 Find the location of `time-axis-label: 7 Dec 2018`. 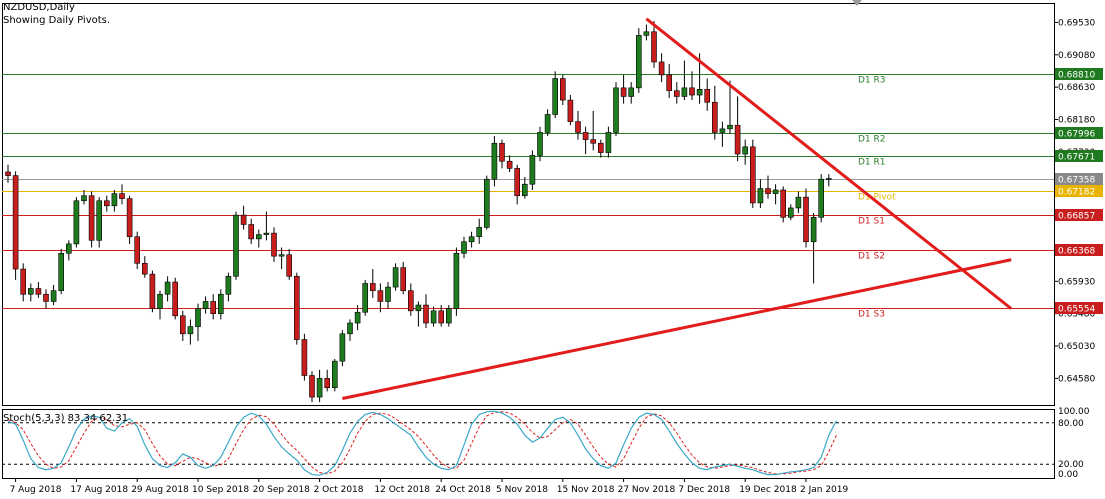

time-axis-label: 7 Dec 2018 is located at coordinates (704, 490).